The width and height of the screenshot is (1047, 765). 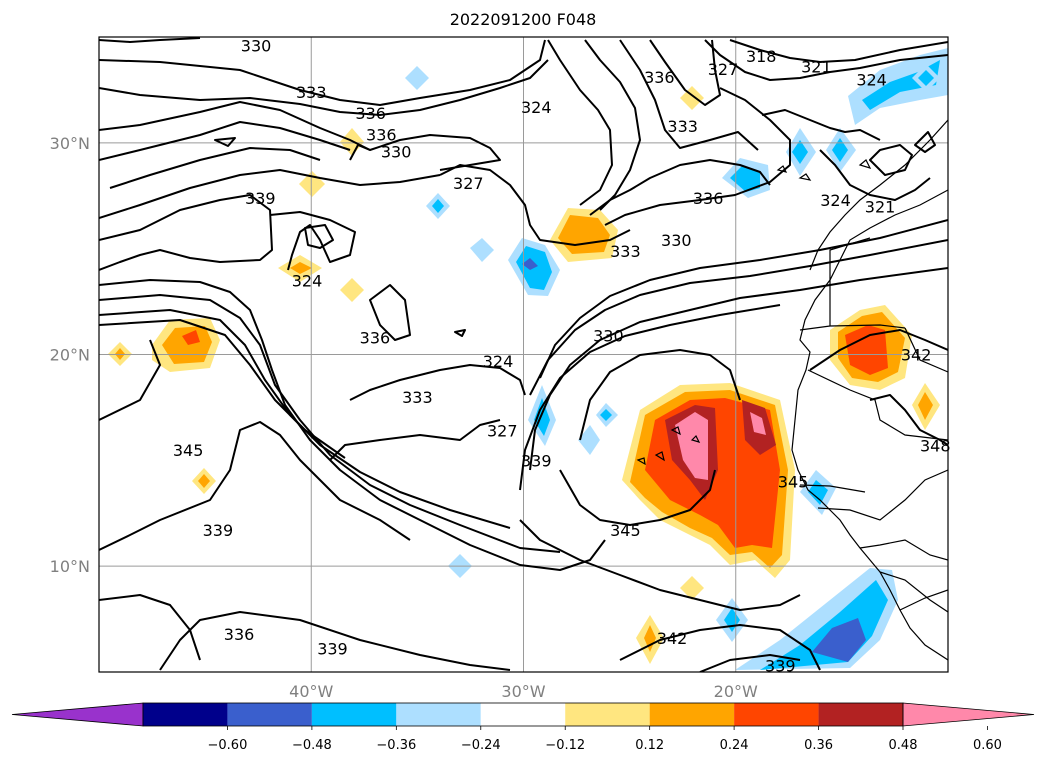 I want to click on colorbar-tick-label: −0.48, so click(x=312, y=745).